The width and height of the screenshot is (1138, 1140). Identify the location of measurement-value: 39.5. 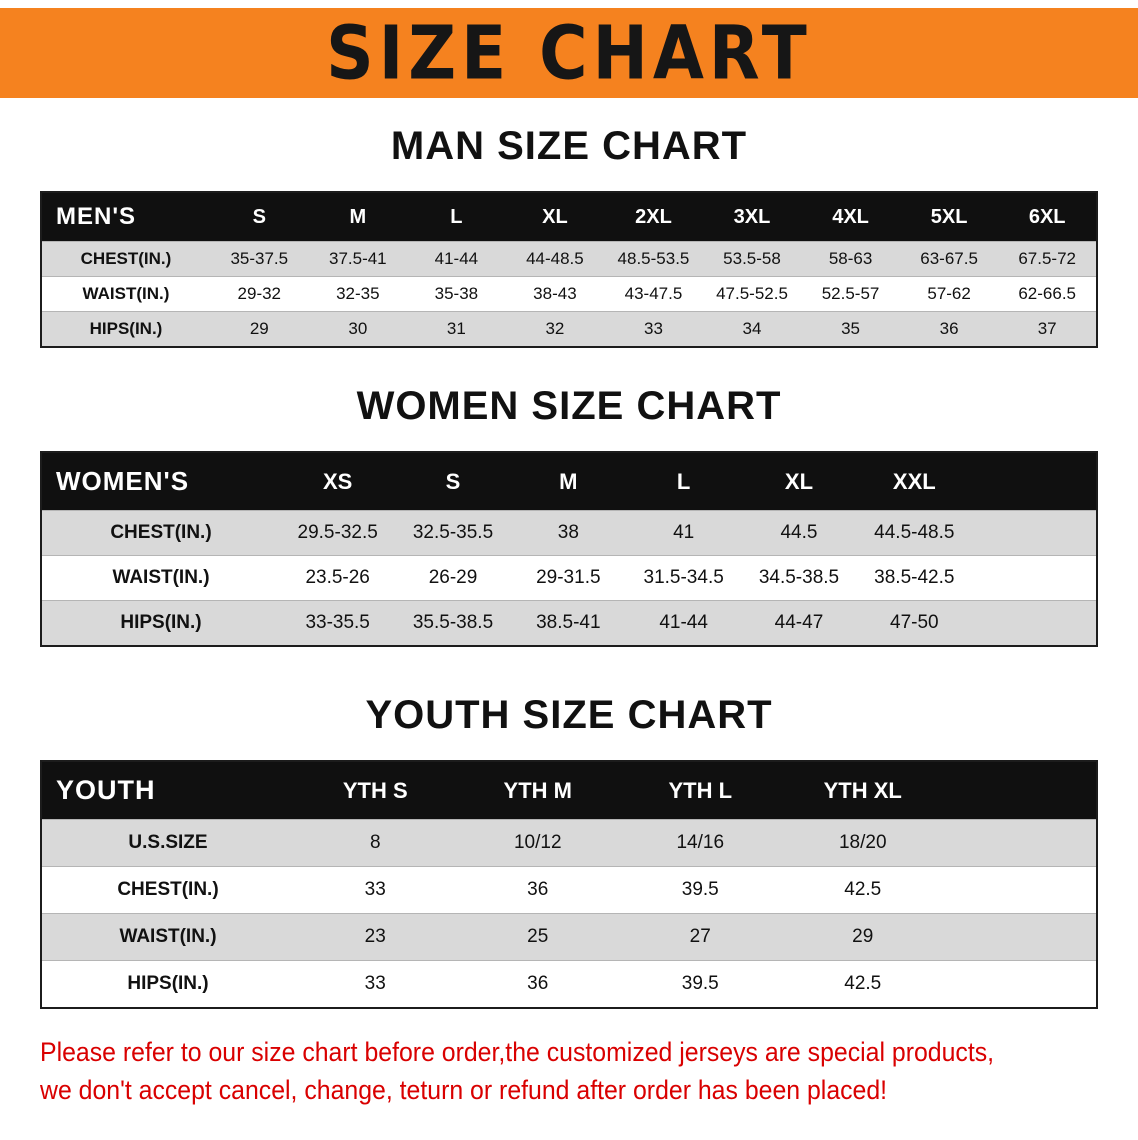
(700, 890).